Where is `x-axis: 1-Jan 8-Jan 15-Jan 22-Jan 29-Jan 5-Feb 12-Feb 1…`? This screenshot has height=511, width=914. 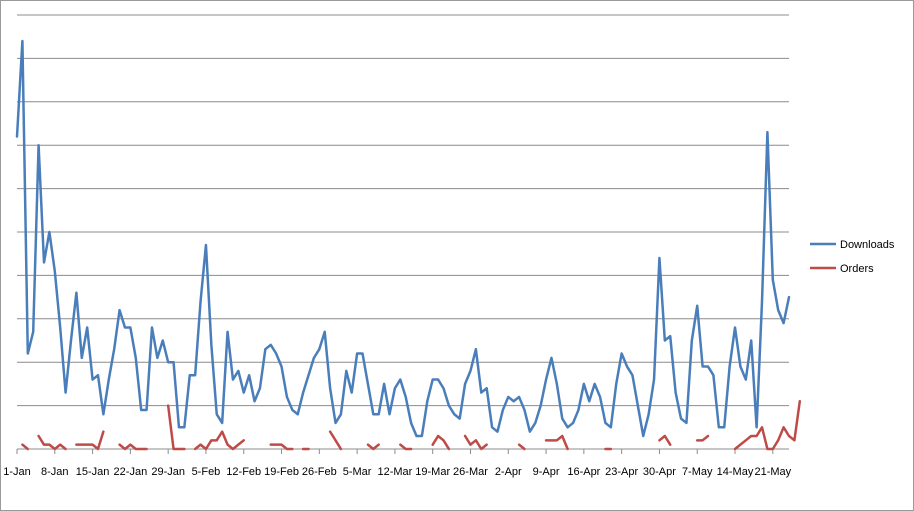
x-axis: 1-Jan 8-Jan 15-Jan 22-Jan 29-Jan 5-Feb 12-Feb 1… is located at coordinates (397, 463).